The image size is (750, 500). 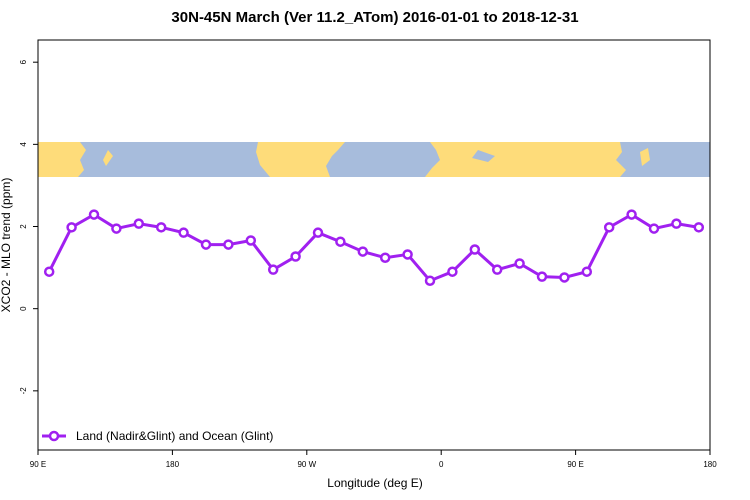 I want to click on y-axis-label: XCO2 - MLO trend (ppm), so click(x=6, y=245).